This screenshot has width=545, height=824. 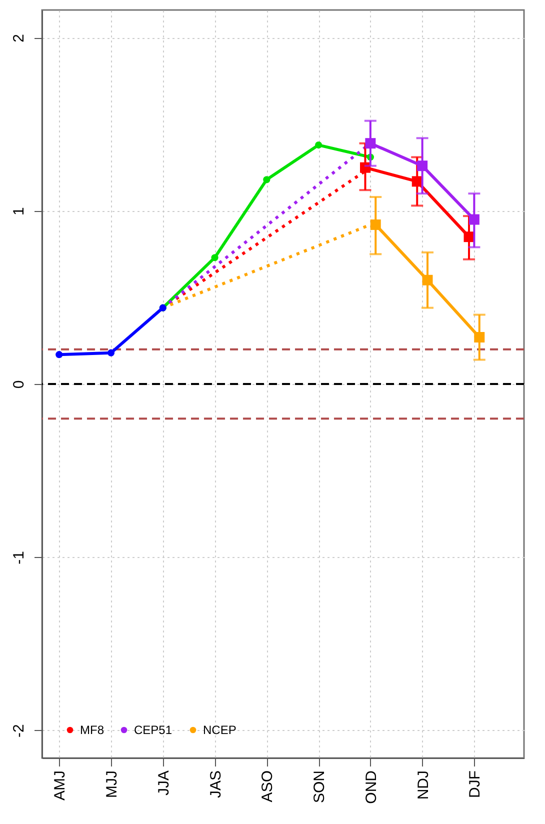 I want to click on x-tick-label: DJF, so click(x=475, y=784).